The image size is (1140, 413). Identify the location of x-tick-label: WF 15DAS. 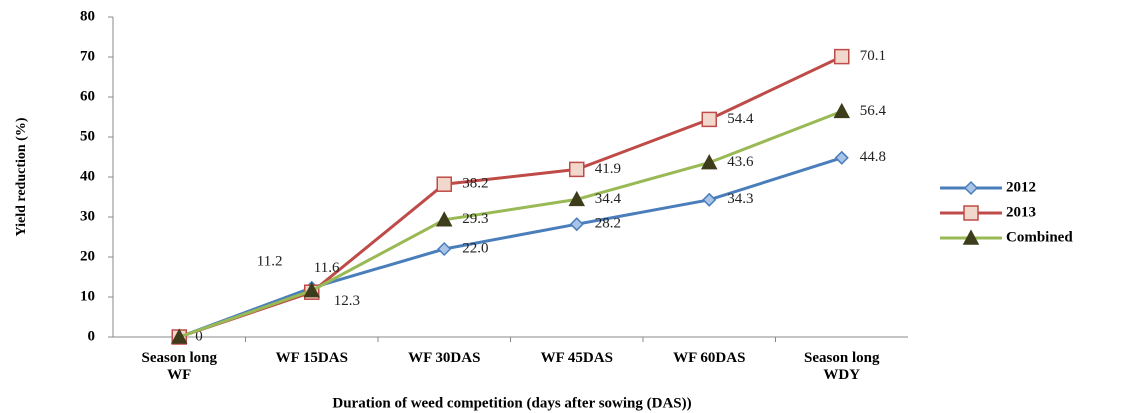
(311, 358).